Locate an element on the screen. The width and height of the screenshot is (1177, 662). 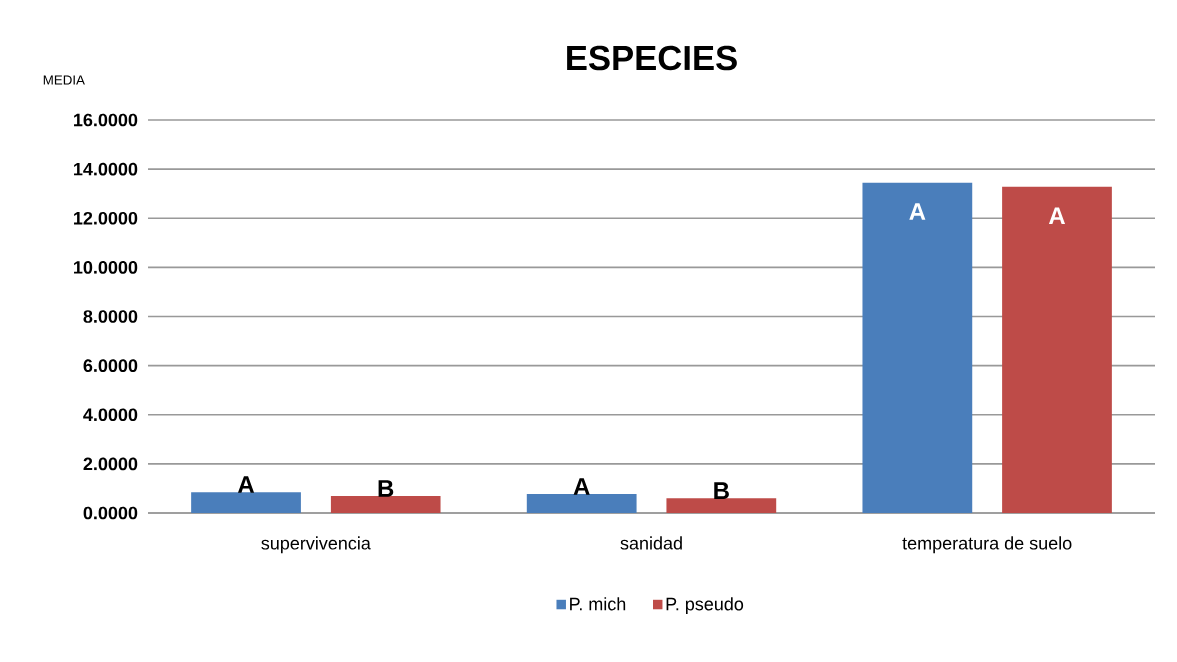
legend-label: P. pseudo is located at coordinates (705, 605).